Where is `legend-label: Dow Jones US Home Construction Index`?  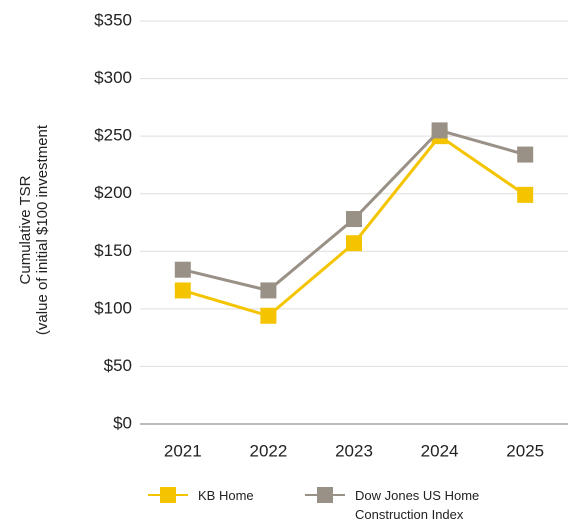 legend-label: Dow Jones US Home Construction Index is located at coordinates (417, 505).